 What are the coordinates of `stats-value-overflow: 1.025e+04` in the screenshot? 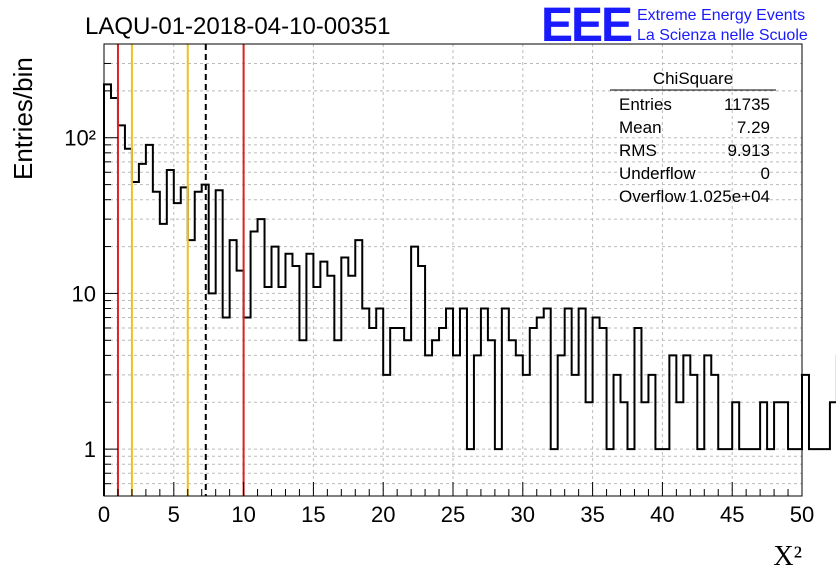 It's located at (729, 196).